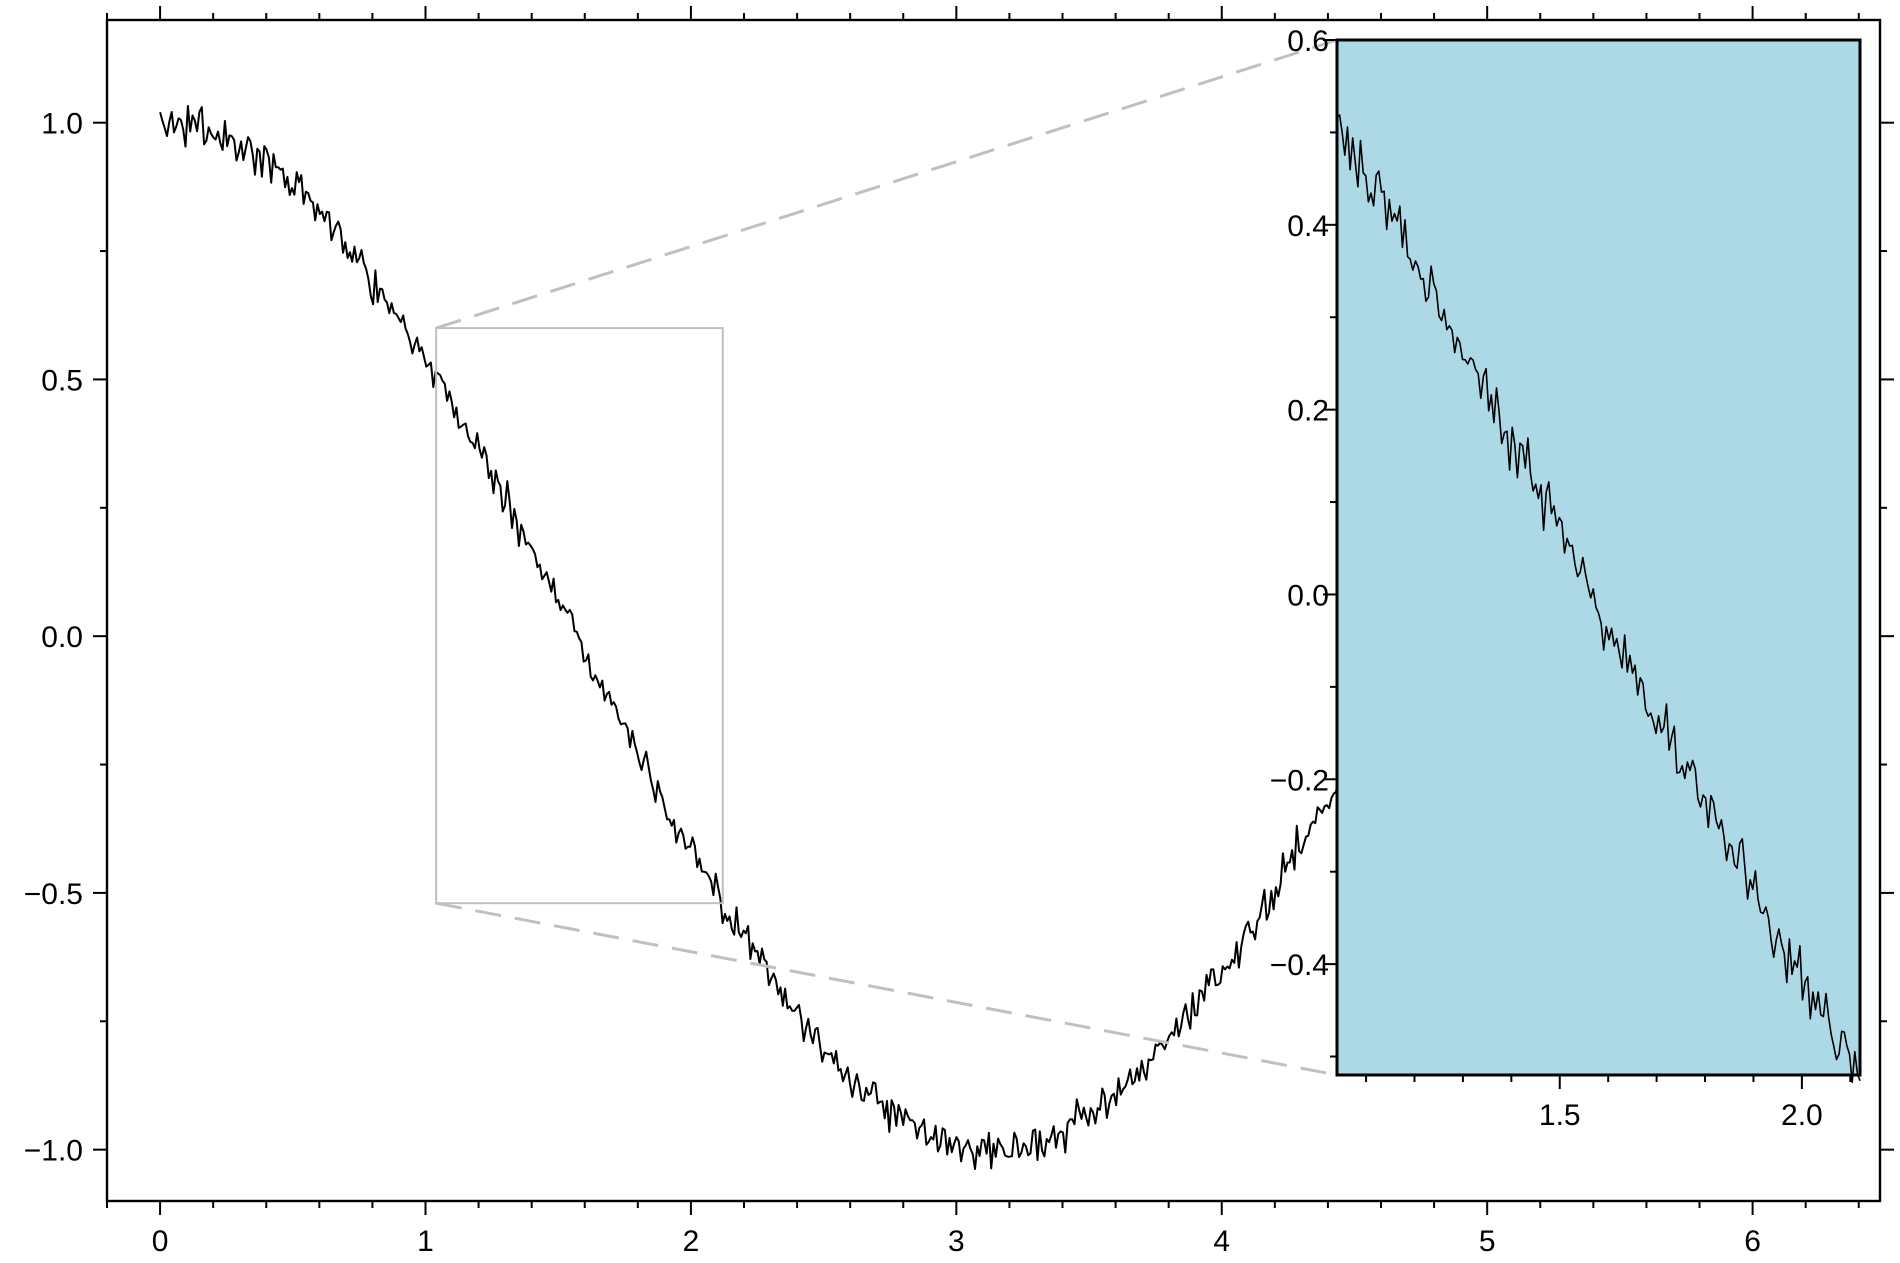  What do you see at coordinates (1487, 1241) in the screenshot?
I see `x-tick-label: 5` at bounding box center [1487, 1241].